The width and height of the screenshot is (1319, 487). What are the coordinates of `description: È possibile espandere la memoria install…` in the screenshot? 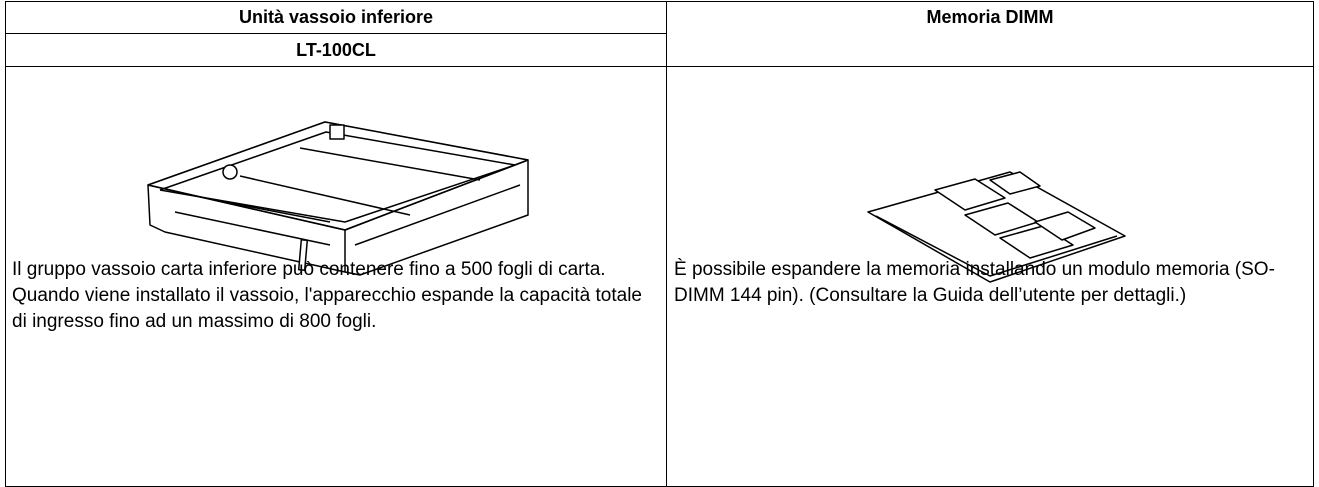 It's located at (974, 282).